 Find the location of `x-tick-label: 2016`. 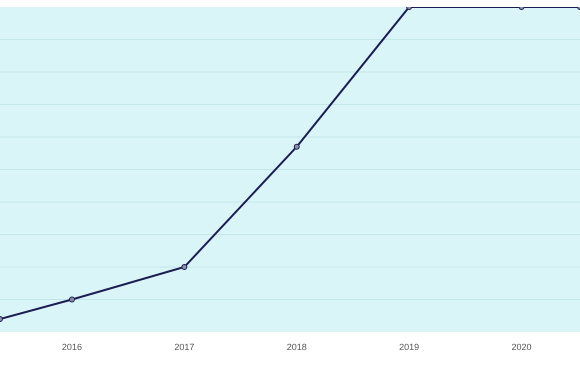

x-tick-label: 2016 is located at coordinates (72, 347).